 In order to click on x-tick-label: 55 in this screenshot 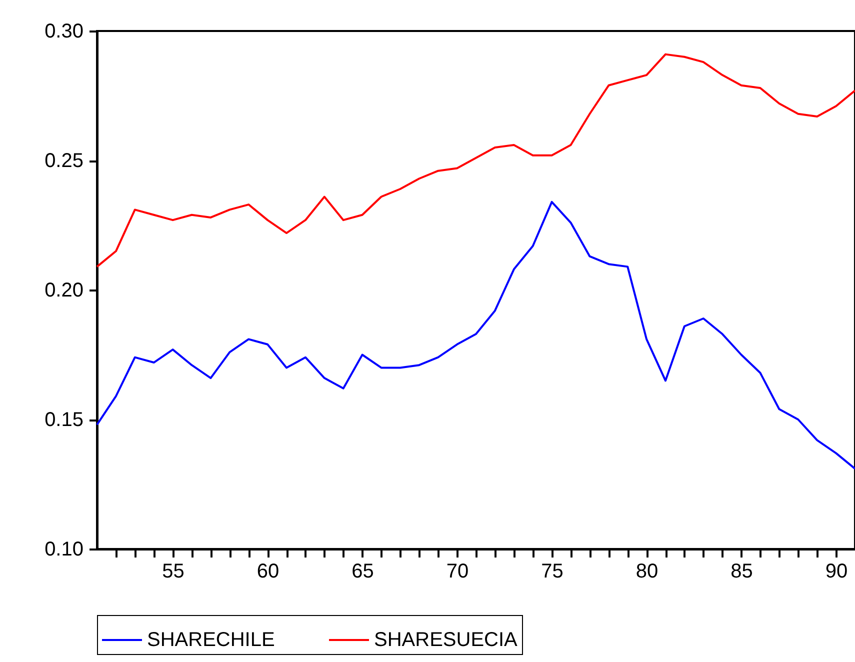, I will do `click(173, 571)`.